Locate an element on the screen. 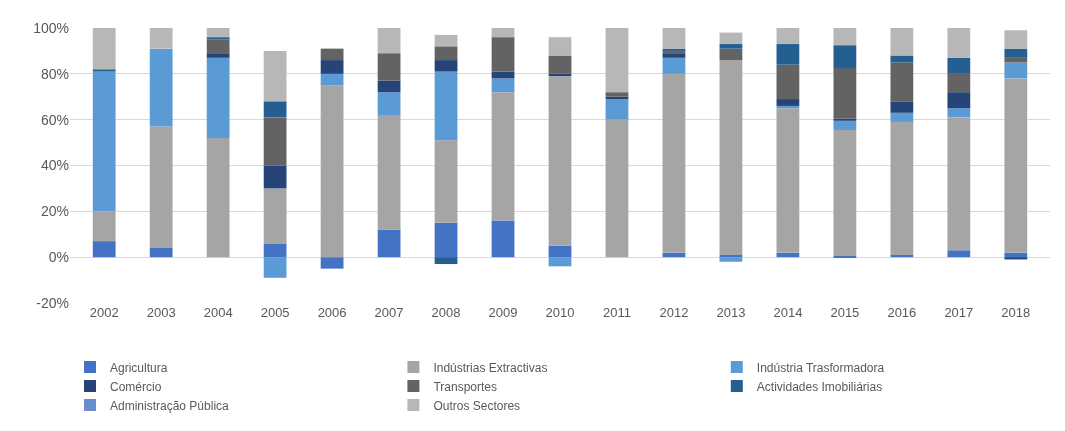 Image resolution: width=1065 pixels, height=431 pixels. legend-label: Outros Sectores is located at coordinates (477, 405).